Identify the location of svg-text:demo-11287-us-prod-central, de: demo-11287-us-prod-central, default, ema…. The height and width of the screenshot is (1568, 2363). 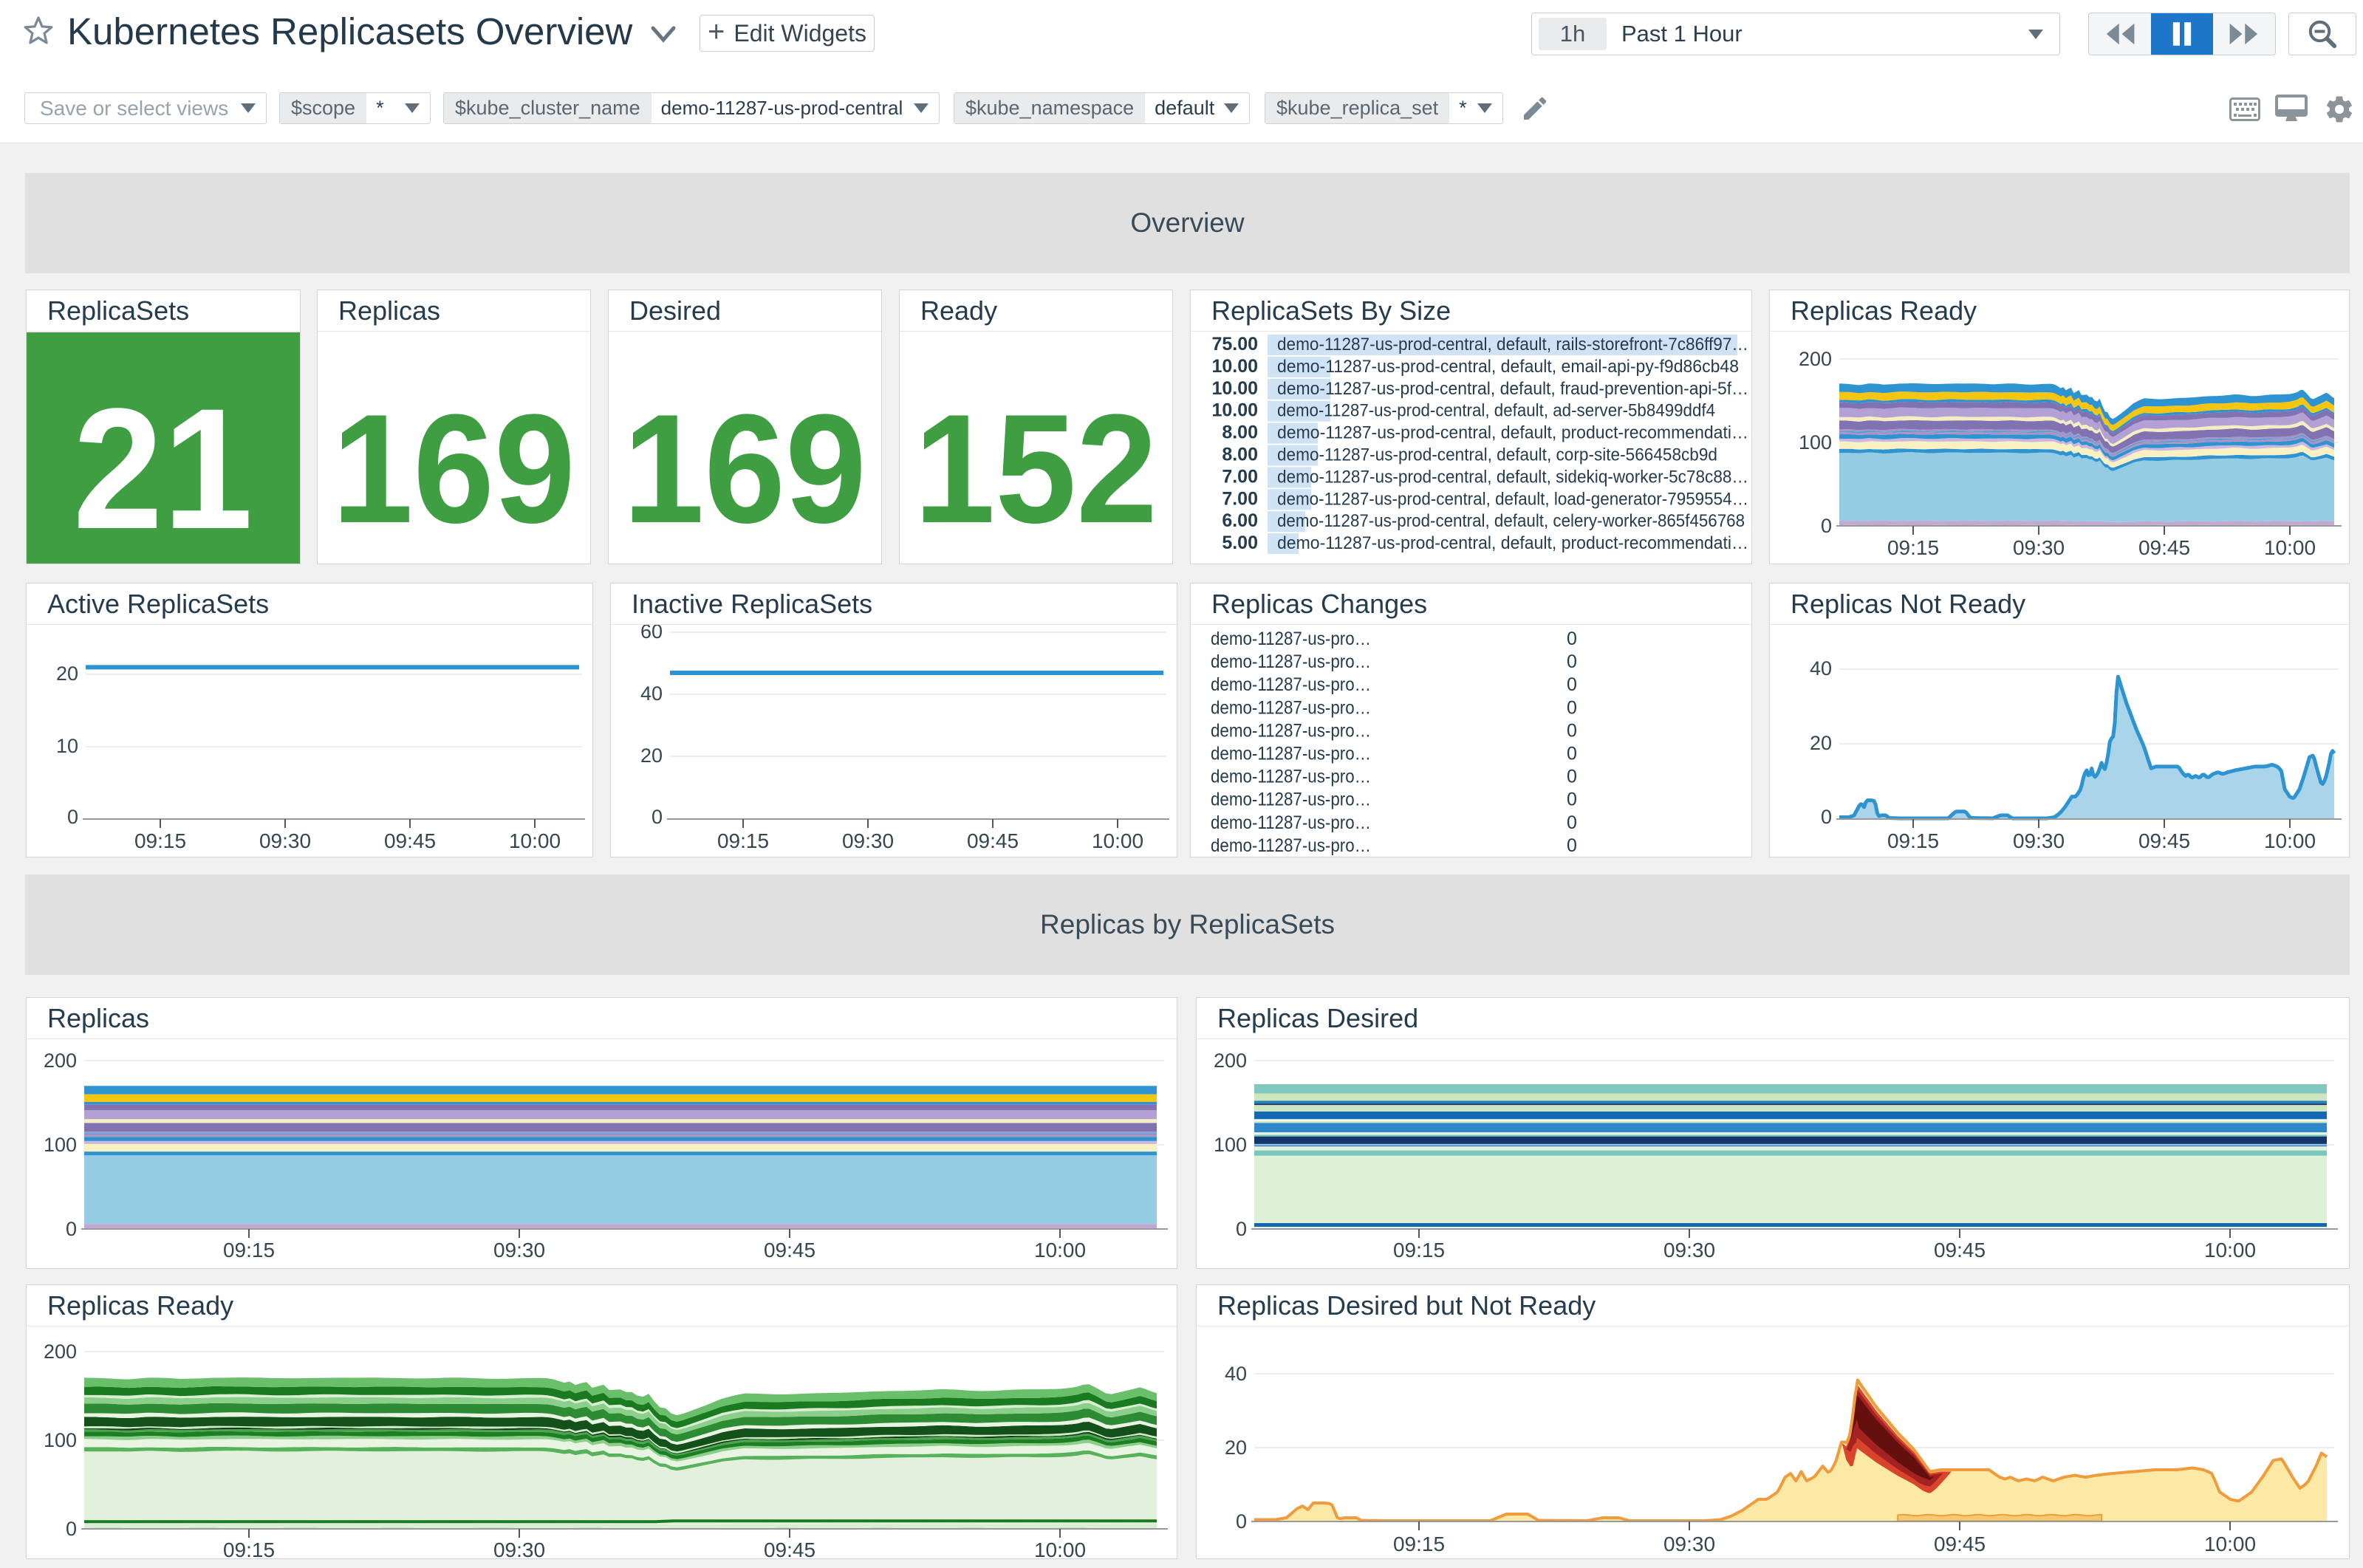
(1508, 367).